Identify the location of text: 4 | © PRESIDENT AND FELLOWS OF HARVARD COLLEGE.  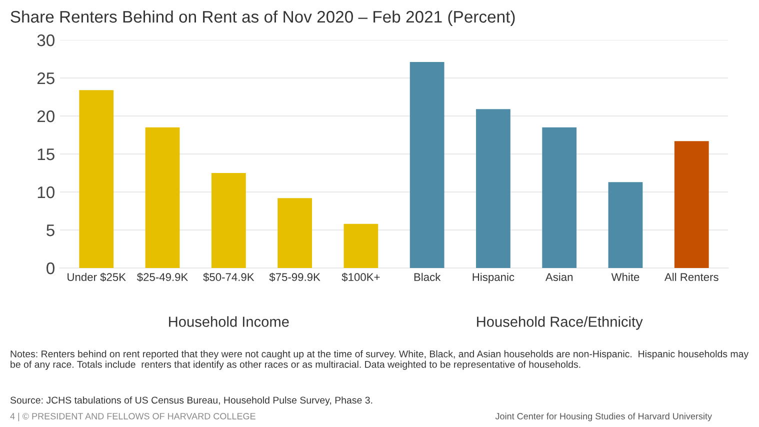
(133, 417).